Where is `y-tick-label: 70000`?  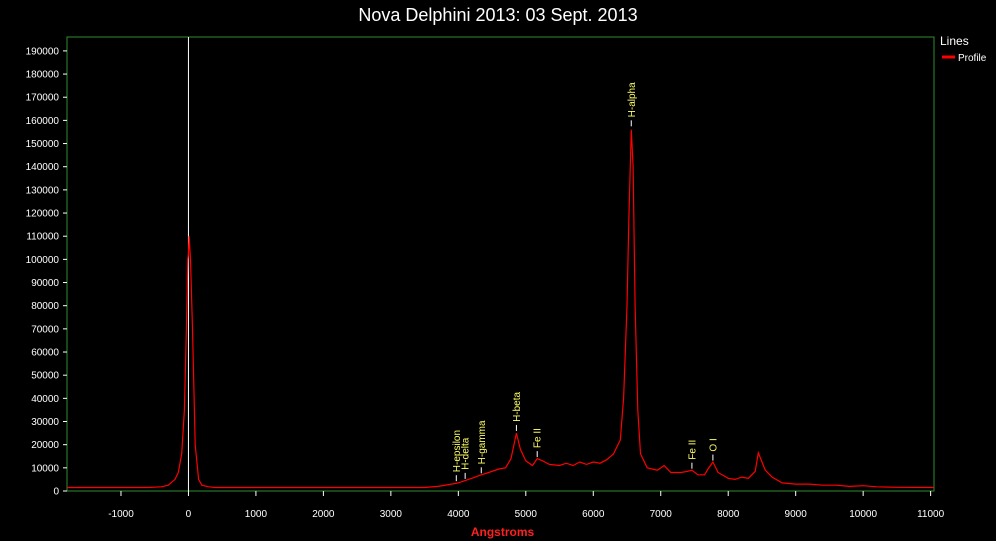
y-tick-label: 70000 is located at coordinates (45, 329).